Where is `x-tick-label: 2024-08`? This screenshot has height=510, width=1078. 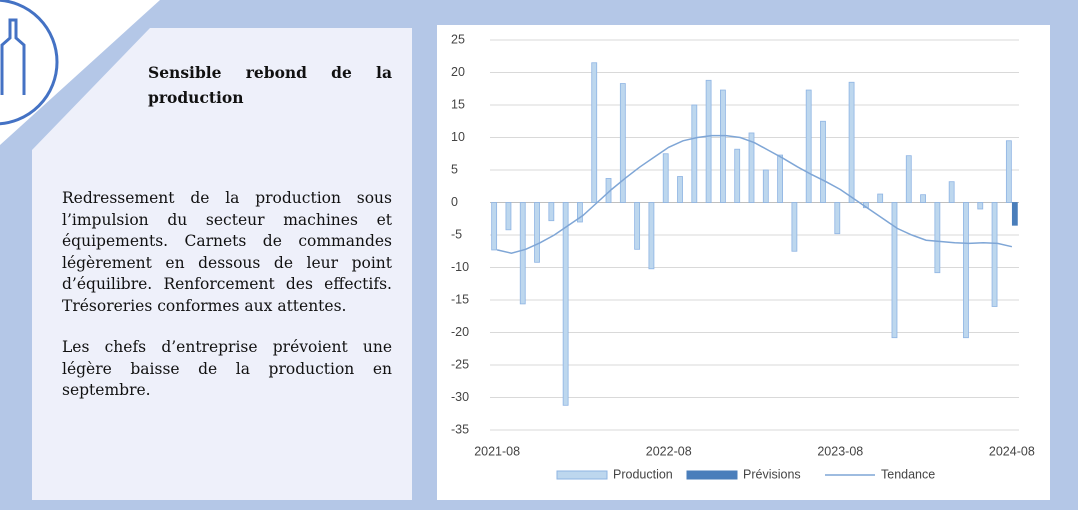
x-tick-label: 2024-08 is located at coordinates (1012, 451).